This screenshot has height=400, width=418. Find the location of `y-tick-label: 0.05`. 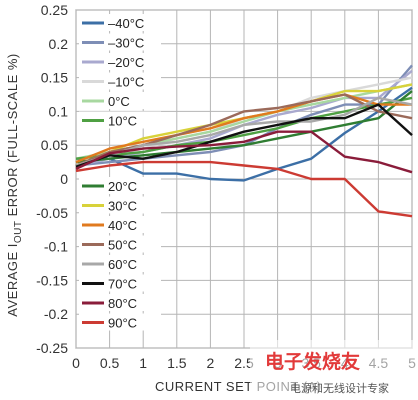

y-tick-label: 0.05 is located at coordinates (54, 145).